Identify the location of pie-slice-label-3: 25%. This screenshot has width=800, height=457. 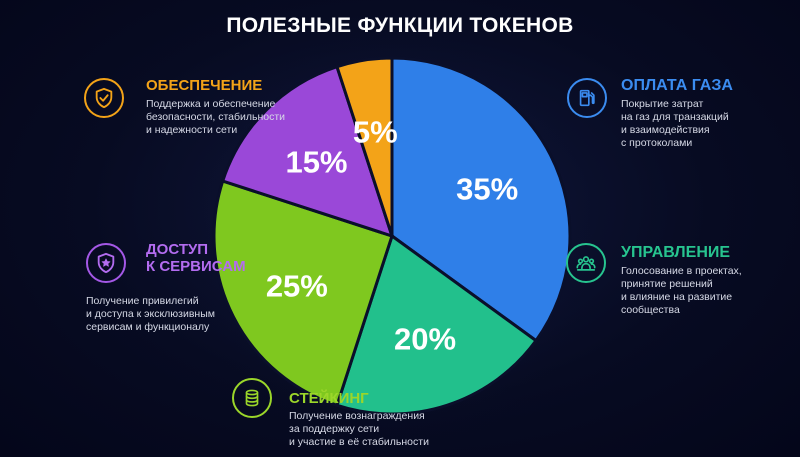
(297, 285).